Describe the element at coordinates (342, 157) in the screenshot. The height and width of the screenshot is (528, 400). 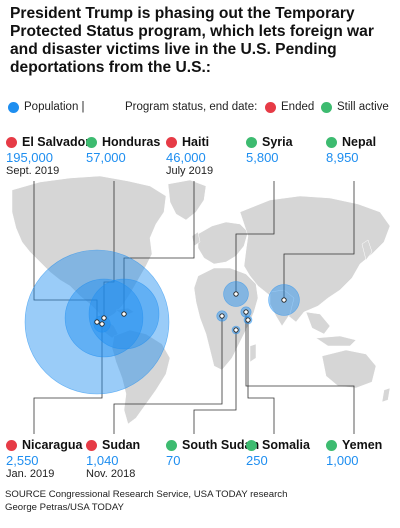
I see `country-population: 8,950` at that location.